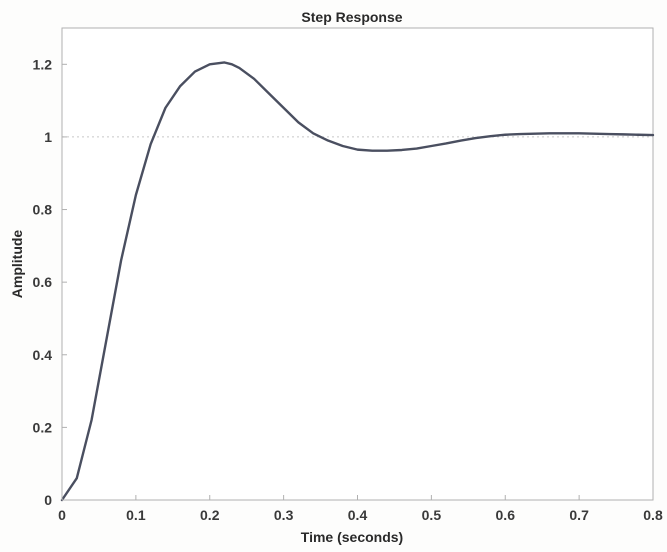 The height and width of the screenshot is (552, 667). I want to click on y-axis-title: Amplitude, so click(17, 264).